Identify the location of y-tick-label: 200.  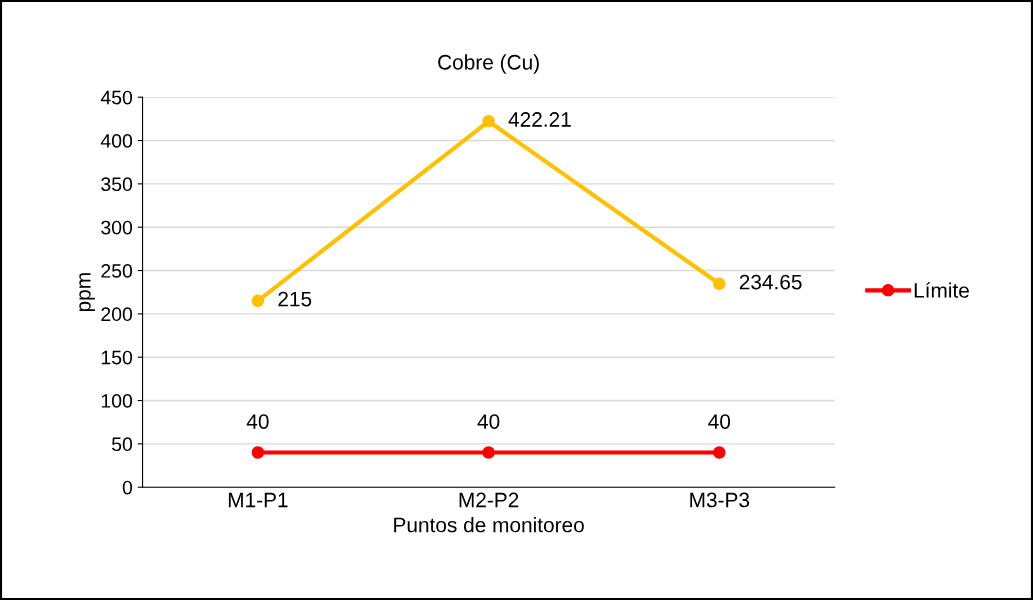
(117, 314).